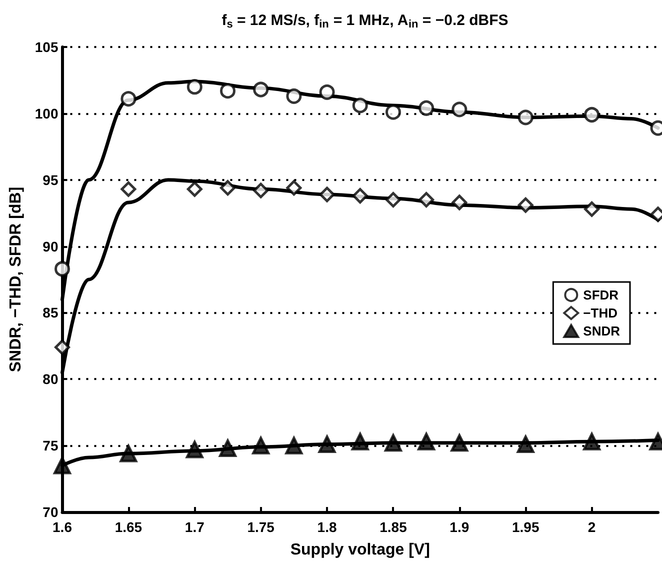 The width and height of the screenshot is (662, 572). What do you see at coordinates (46, 47) in the screenshot?
I see `y-tick-label: 105` at bounding box center [46, 47].